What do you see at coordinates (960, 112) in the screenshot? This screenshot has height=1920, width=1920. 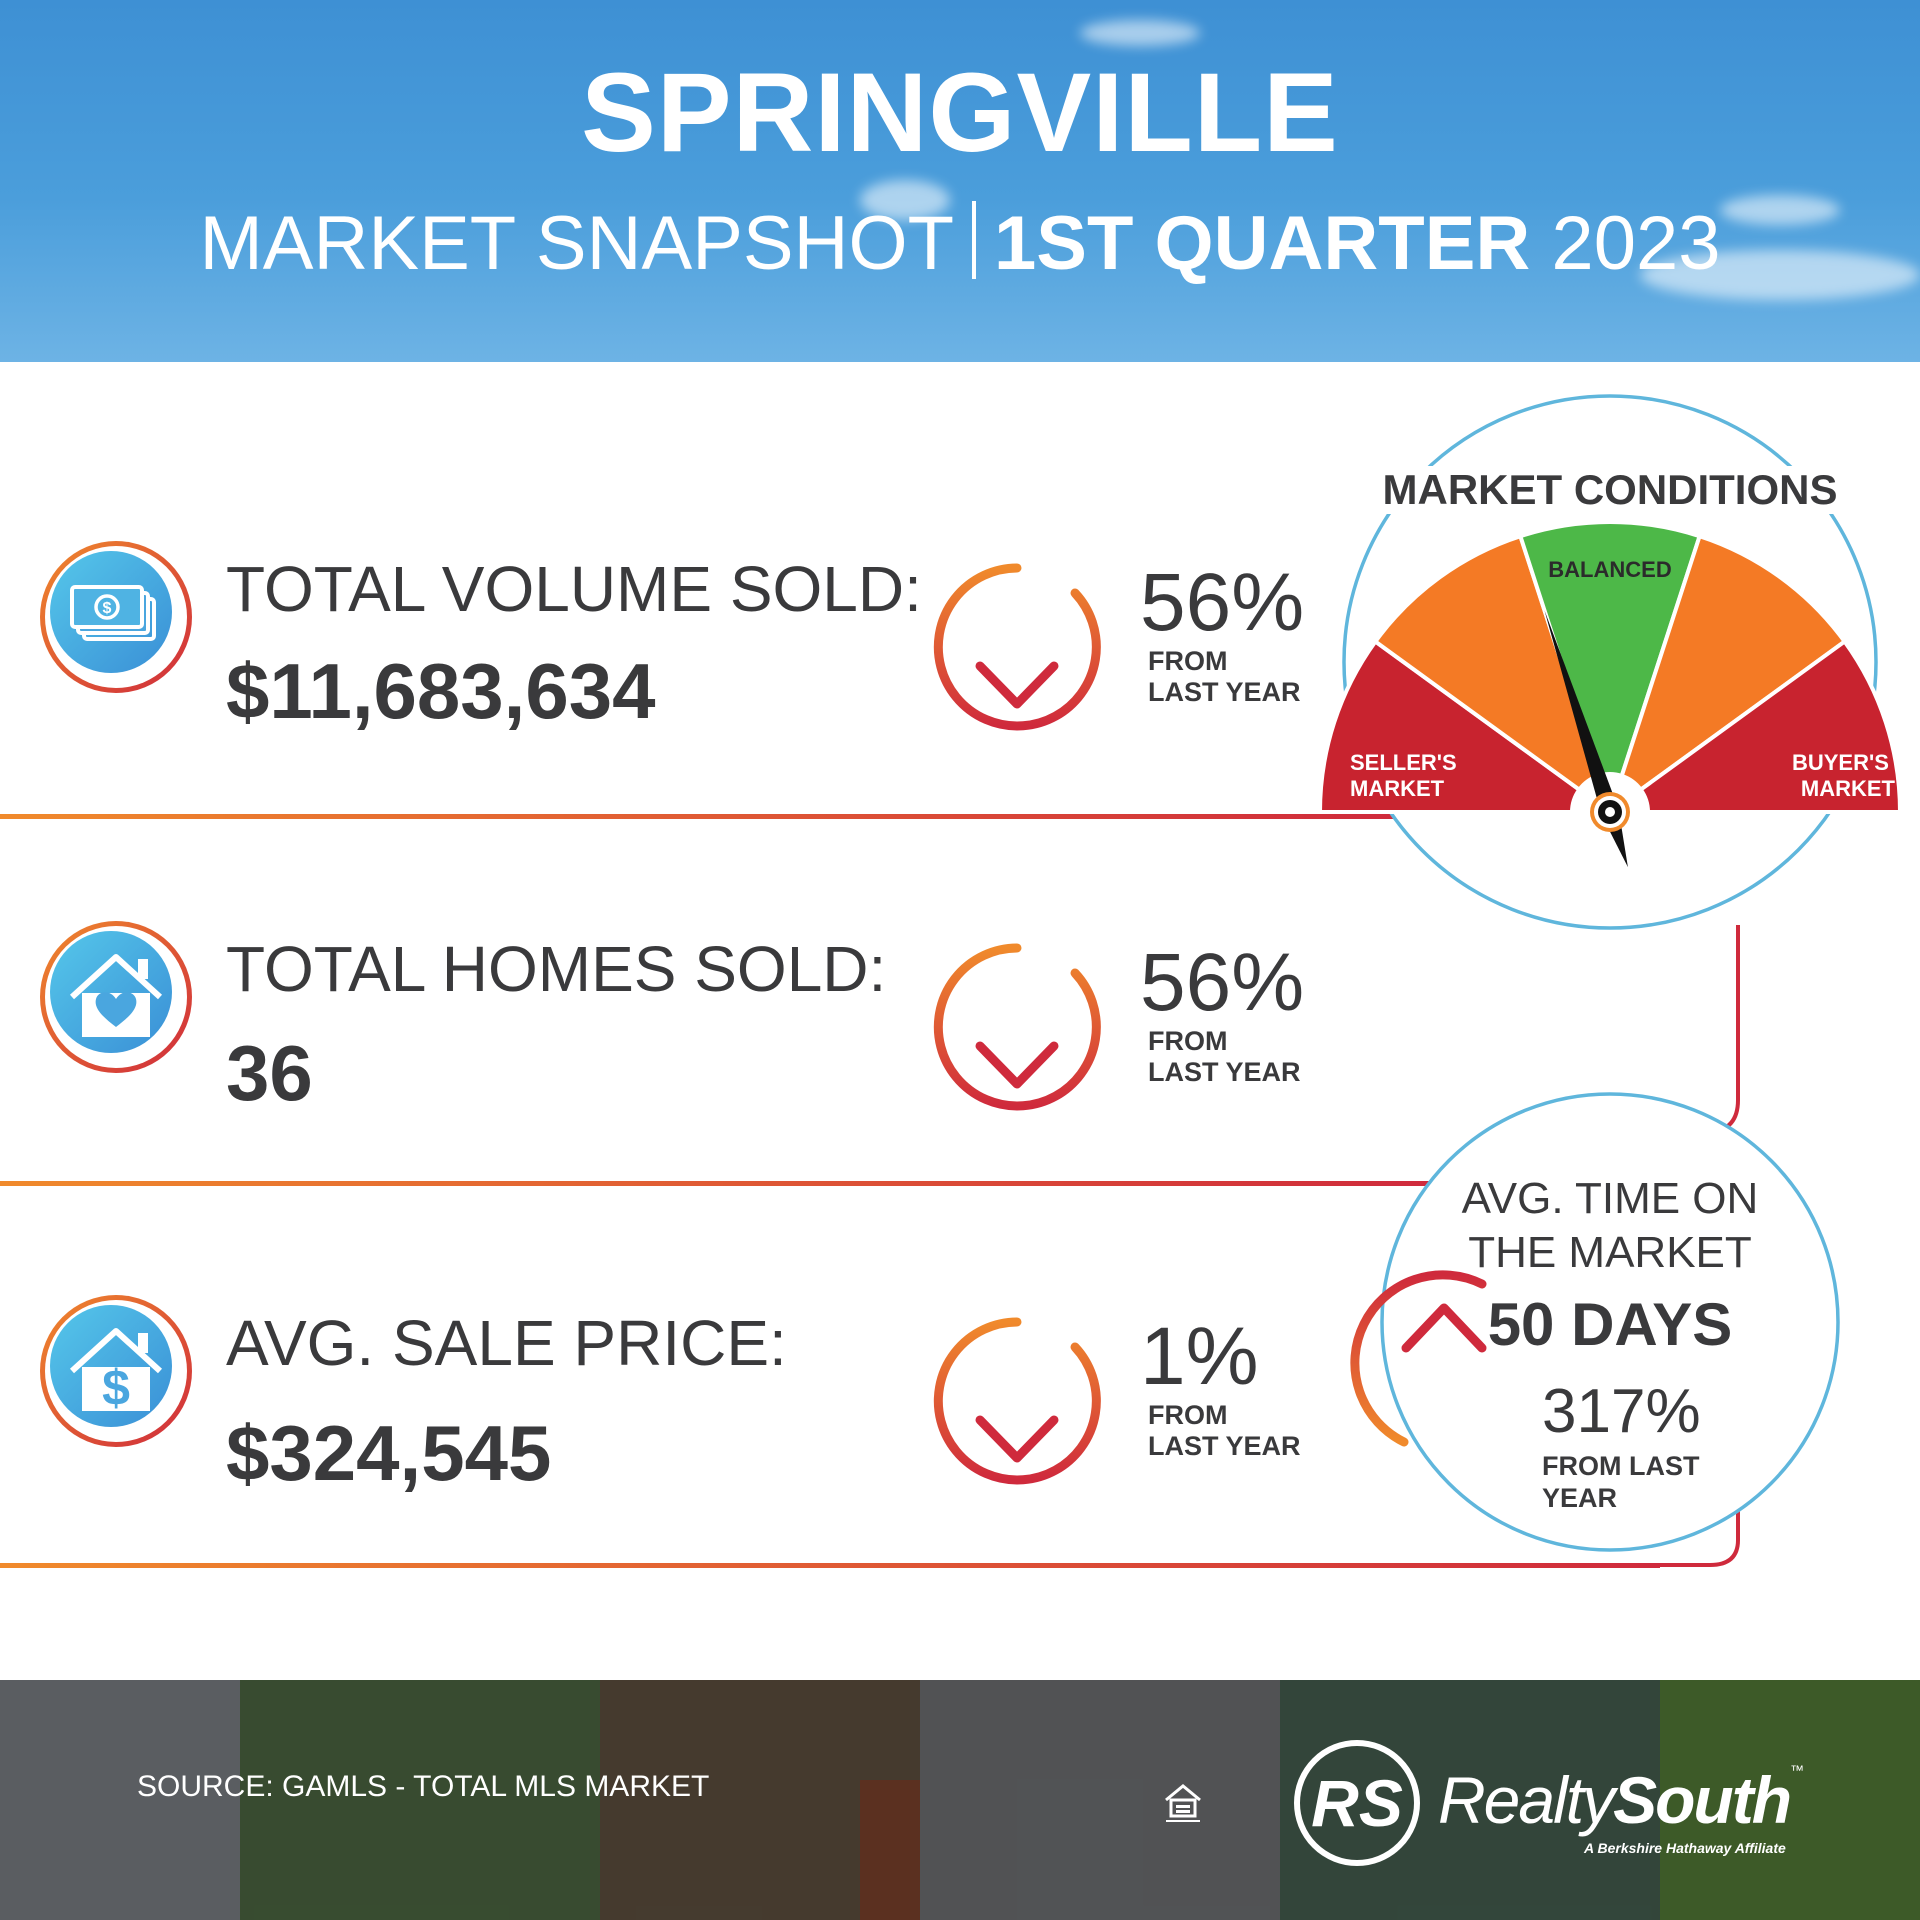 I see `page-title: SPRINGVILLE` at bounding box center [960, 112].